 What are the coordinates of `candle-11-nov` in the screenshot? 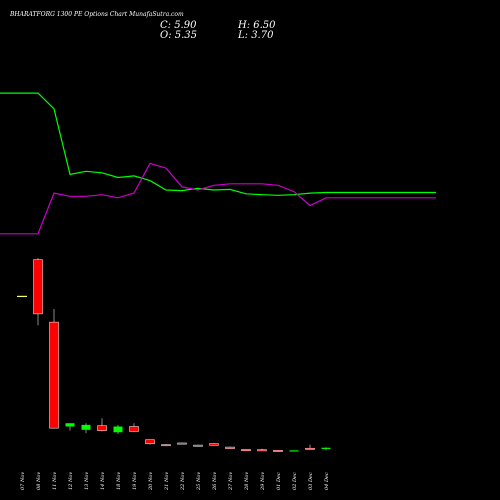 It's located at (54, 368).